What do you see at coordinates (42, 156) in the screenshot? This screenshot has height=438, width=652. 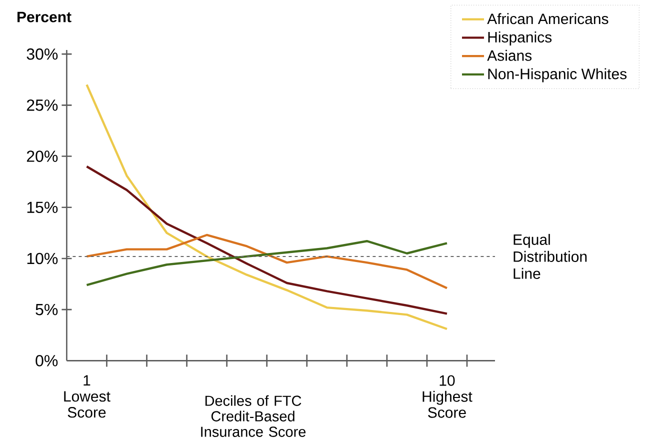 I see `y-tick-label: 20%` at bounding box center [42, 156].